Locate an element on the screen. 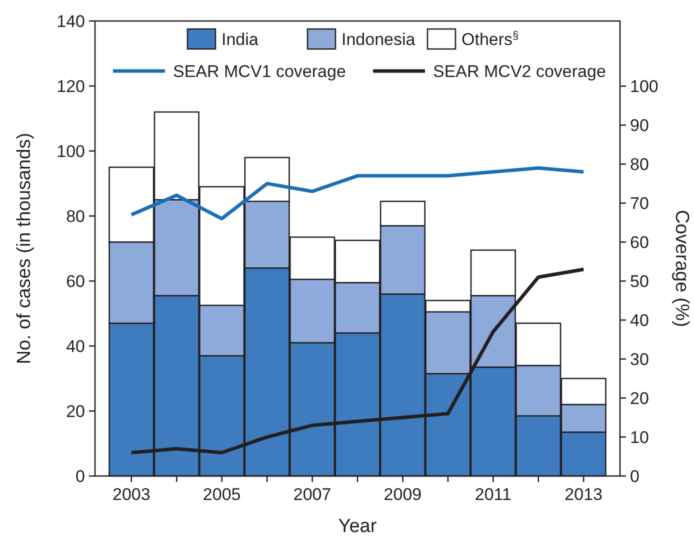 This screenshot has width=694, height=541. x-tick-label: 2007 is located at coordinates (312, 494).